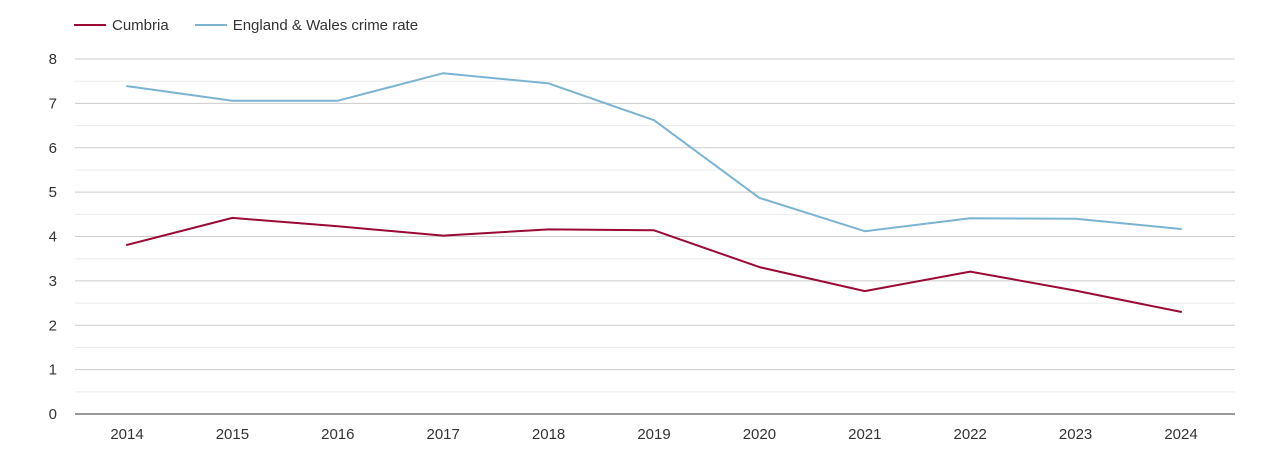 This screenshot has height=450, width=1270. Describe the element at coordinates (53, 192) in the screenshot. I see `y-tick-label-5: 5` at that location.